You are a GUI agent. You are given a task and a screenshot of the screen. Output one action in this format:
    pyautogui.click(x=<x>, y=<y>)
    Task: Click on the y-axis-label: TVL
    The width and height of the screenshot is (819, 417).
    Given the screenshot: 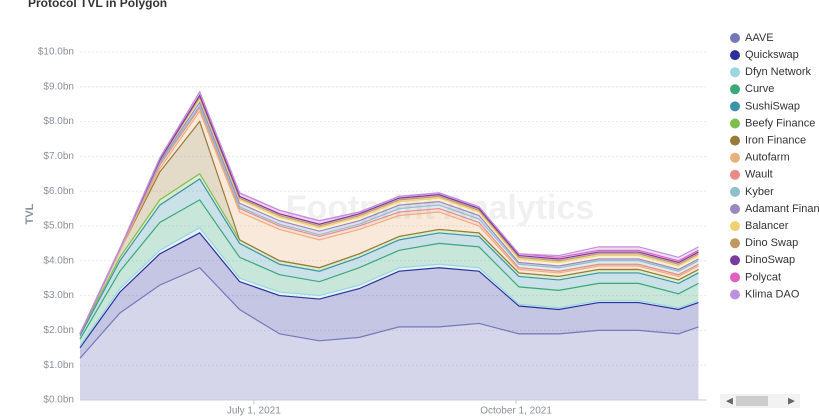 What is the action you would take?
    pyautogui.click(x=30, y=213)
    